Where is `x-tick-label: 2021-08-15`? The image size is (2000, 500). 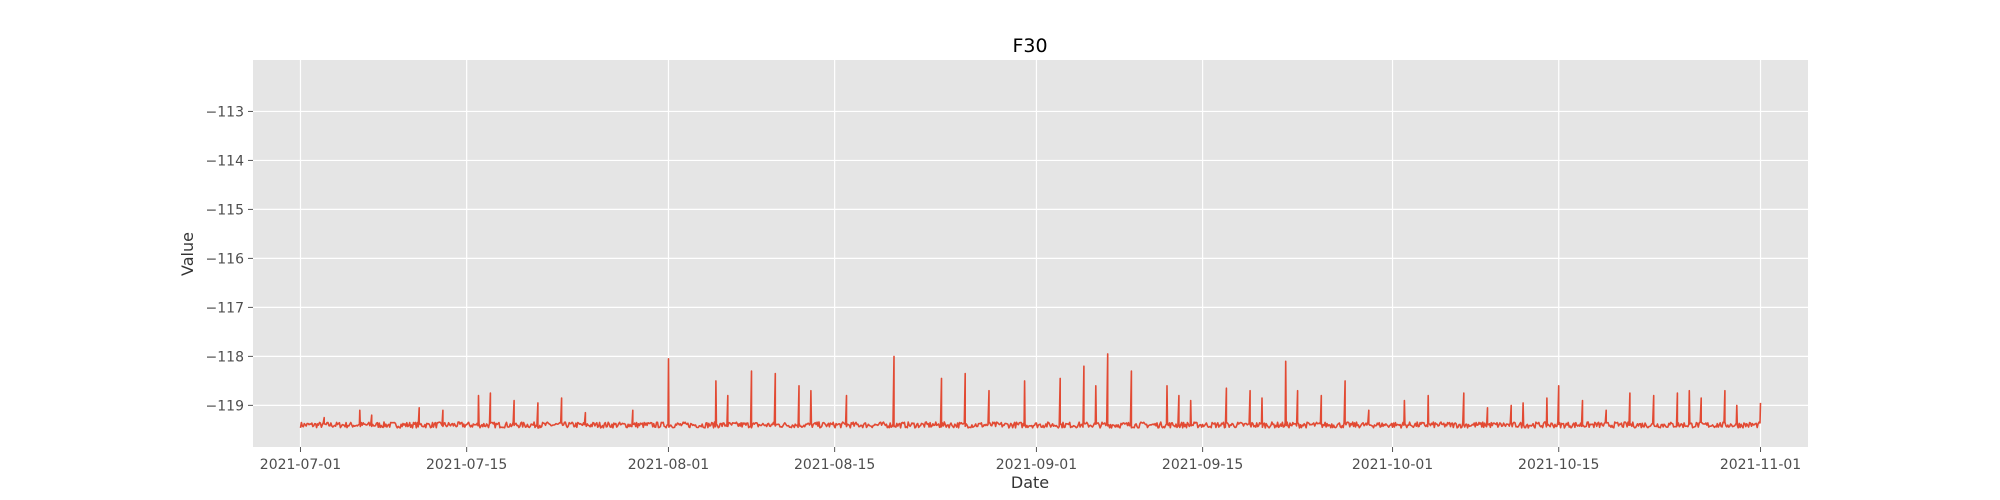 x-tick-label: 2021-08-15 is located at coordinates (834, 465).